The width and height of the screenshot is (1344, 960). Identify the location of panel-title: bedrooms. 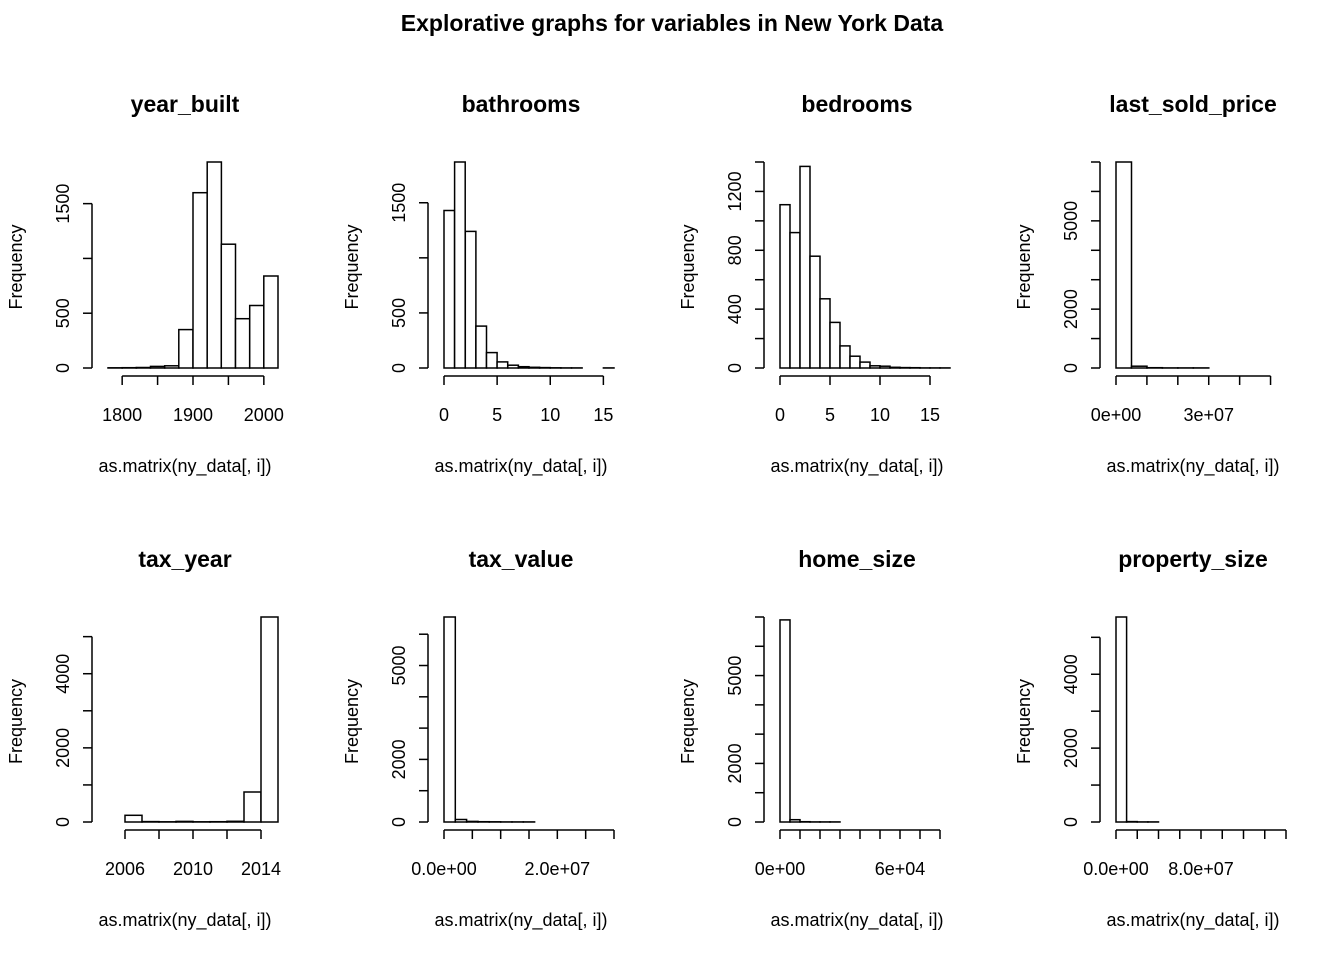
(856, 104).